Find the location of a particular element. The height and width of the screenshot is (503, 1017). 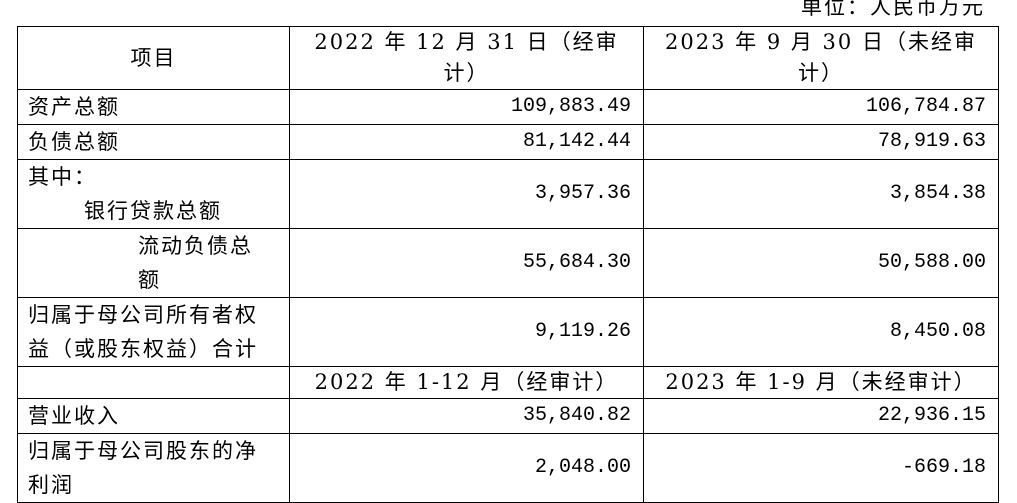

header-cell: 项目 is located at coordinates (153, 58).